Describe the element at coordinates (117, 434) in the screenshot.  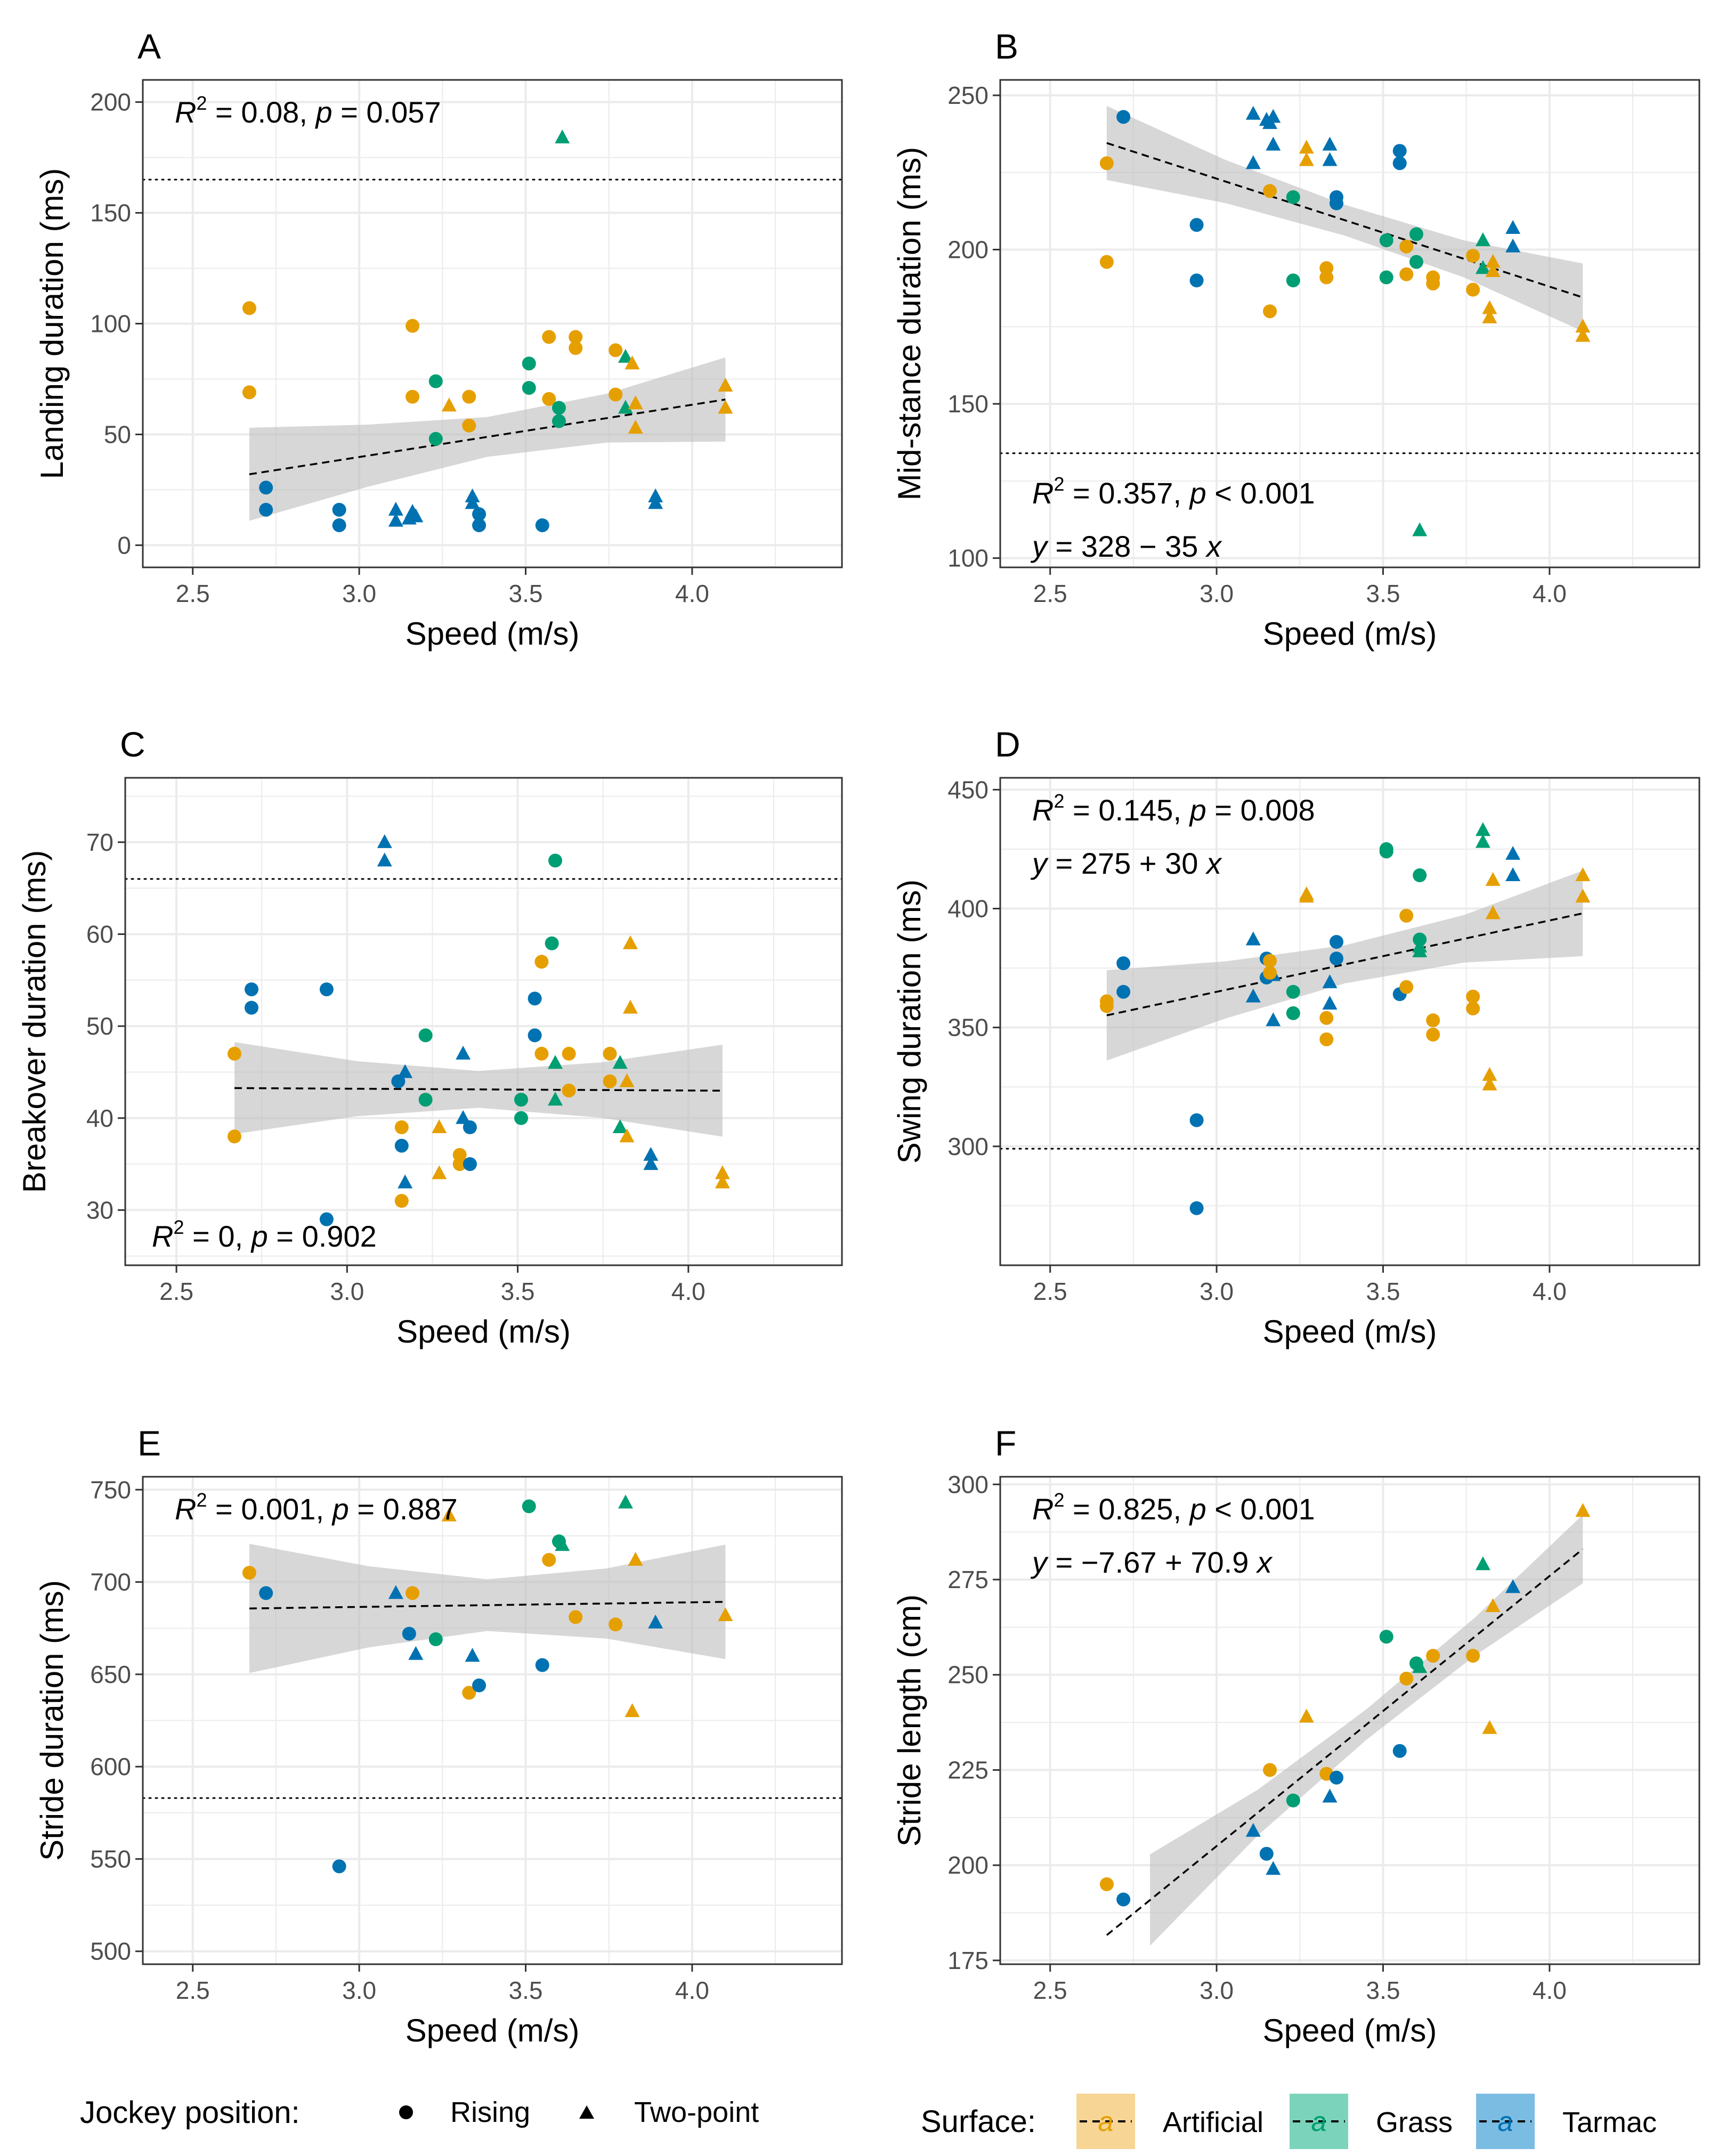
I see `y-tick-label: 50` at that location.